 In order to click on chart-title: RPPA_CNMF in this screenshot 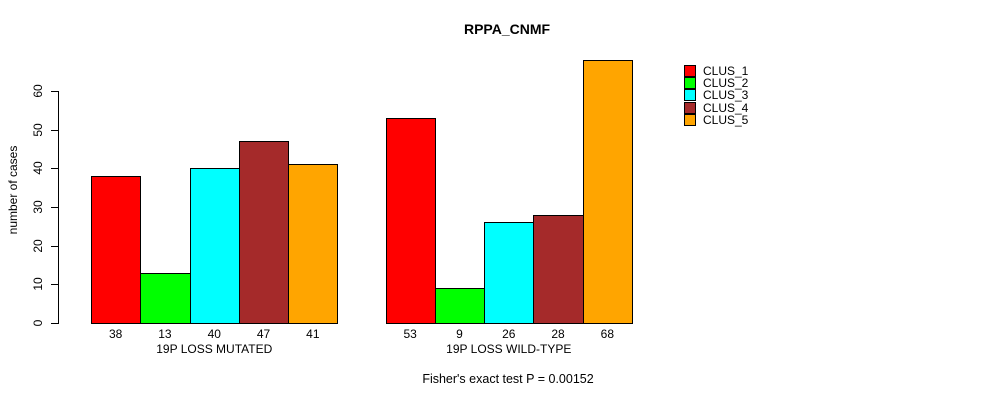, I will do `click(507, 29)`.